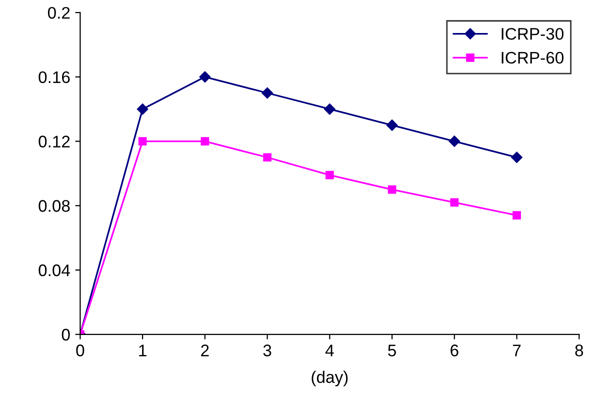 This screenshot has width=594, height=418. I want to click on legend-label: ICRP-30, so click(533, 34).